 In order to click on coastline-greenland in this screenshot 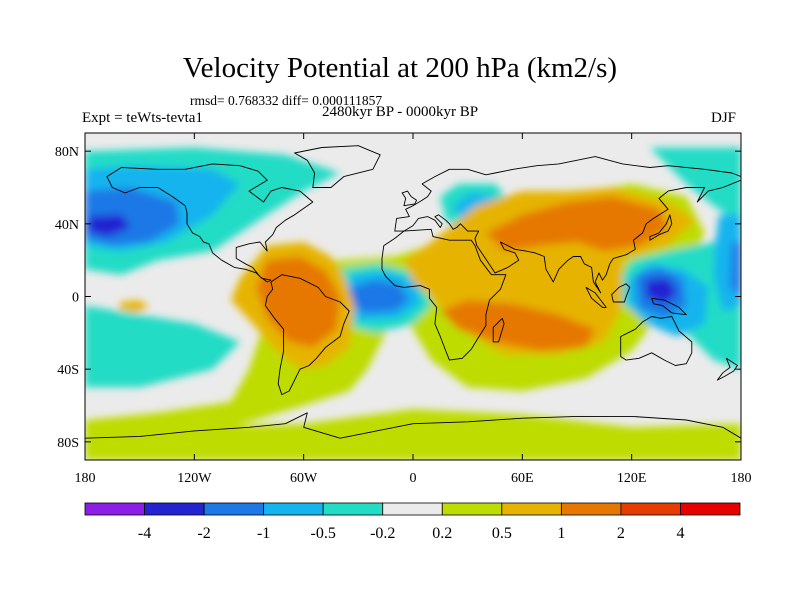, I will do `click(337, 166)`.